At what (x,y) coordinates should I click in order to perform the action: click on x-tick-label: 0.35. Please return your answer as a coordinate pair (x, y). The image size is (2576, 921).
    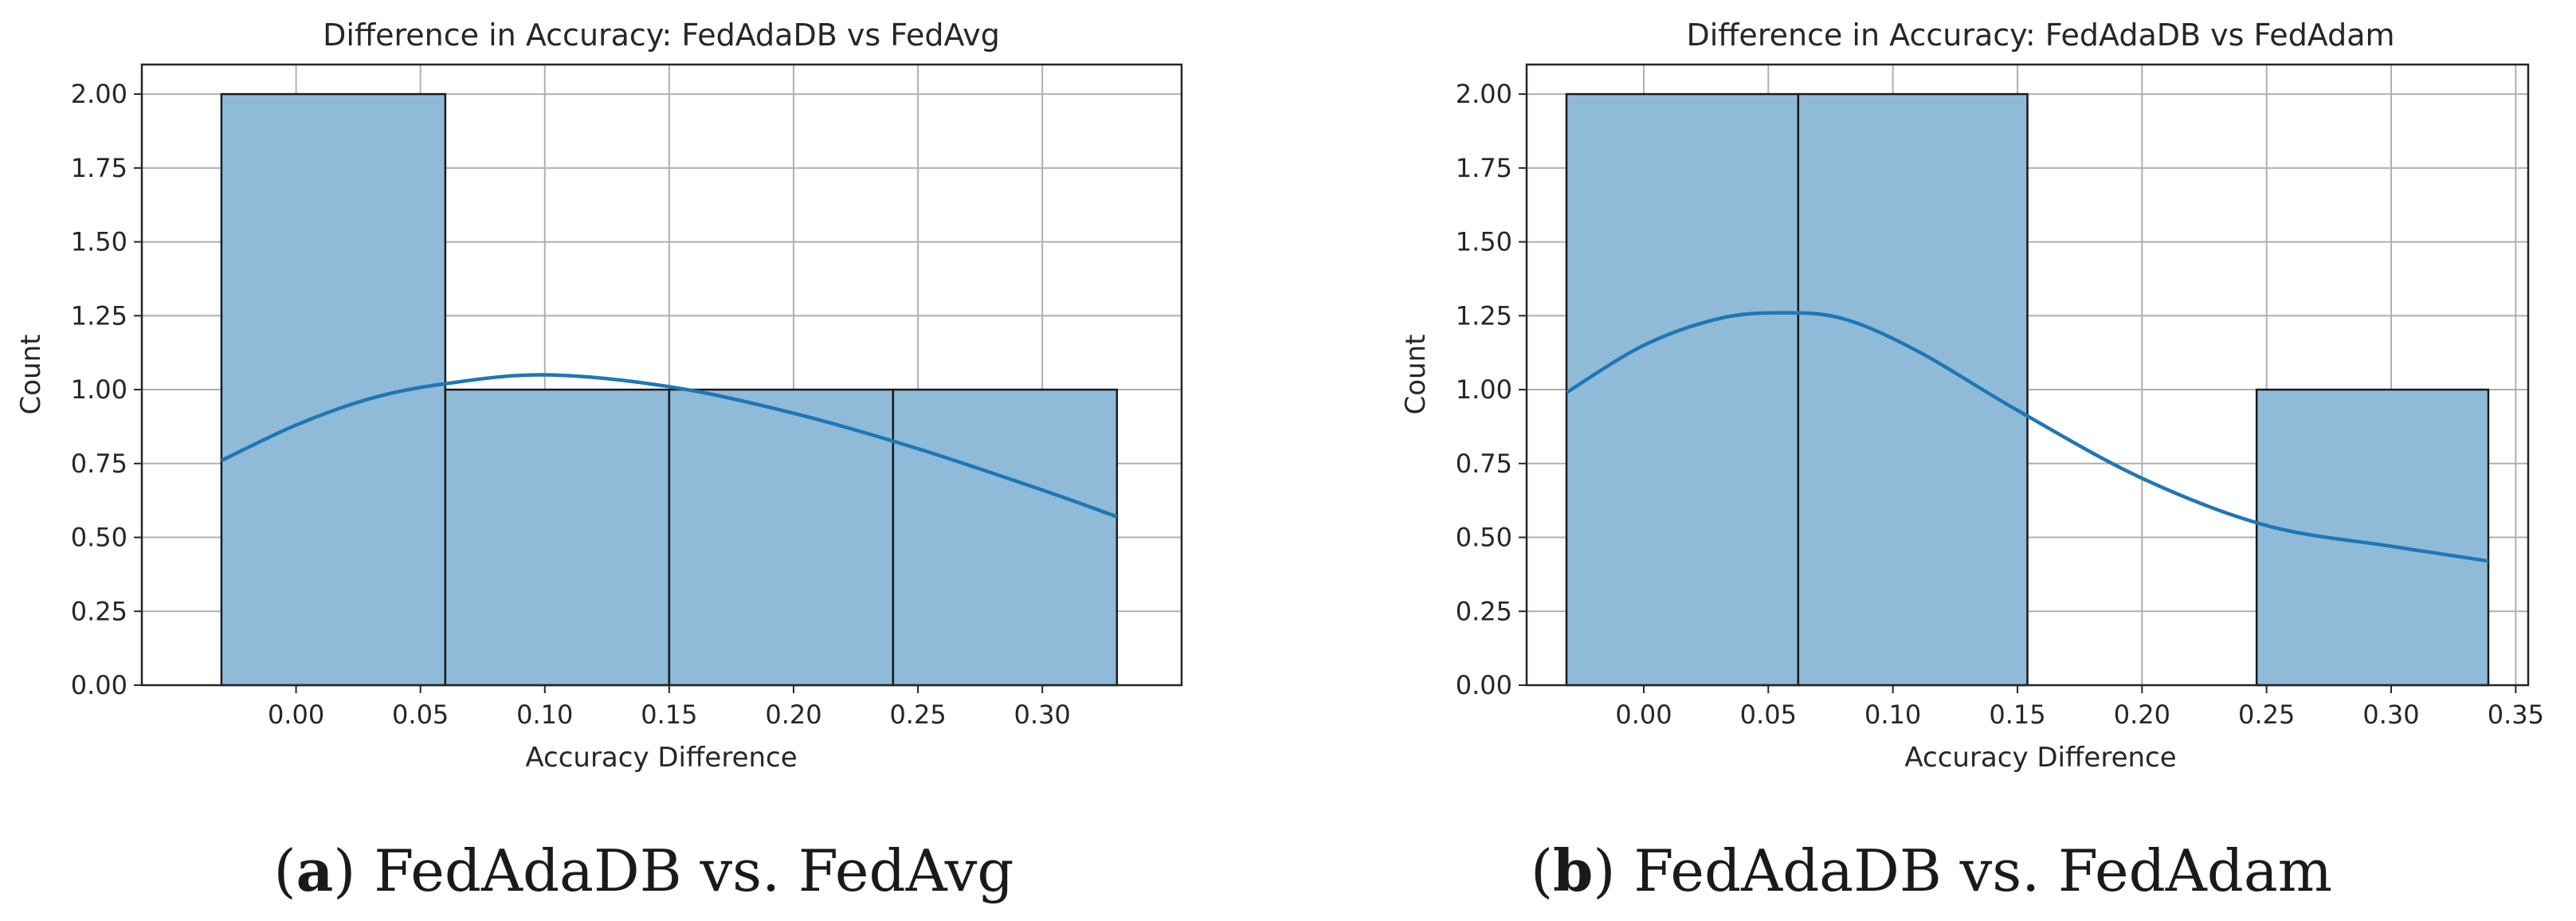
    Looking at the image, I should click on (2516, 715).